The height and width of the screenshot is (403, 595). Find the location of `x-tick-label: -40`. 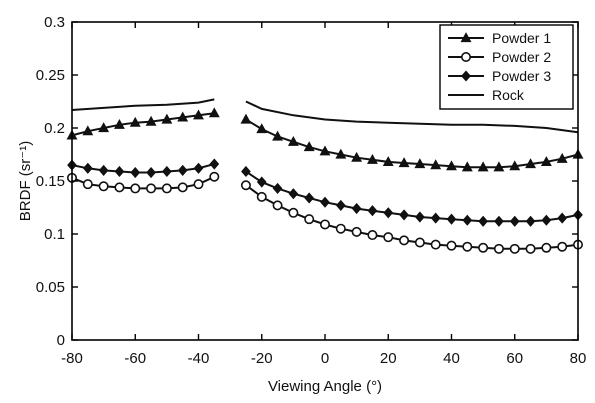

x-tick-label: -40 is located at coordinates (199, 358).